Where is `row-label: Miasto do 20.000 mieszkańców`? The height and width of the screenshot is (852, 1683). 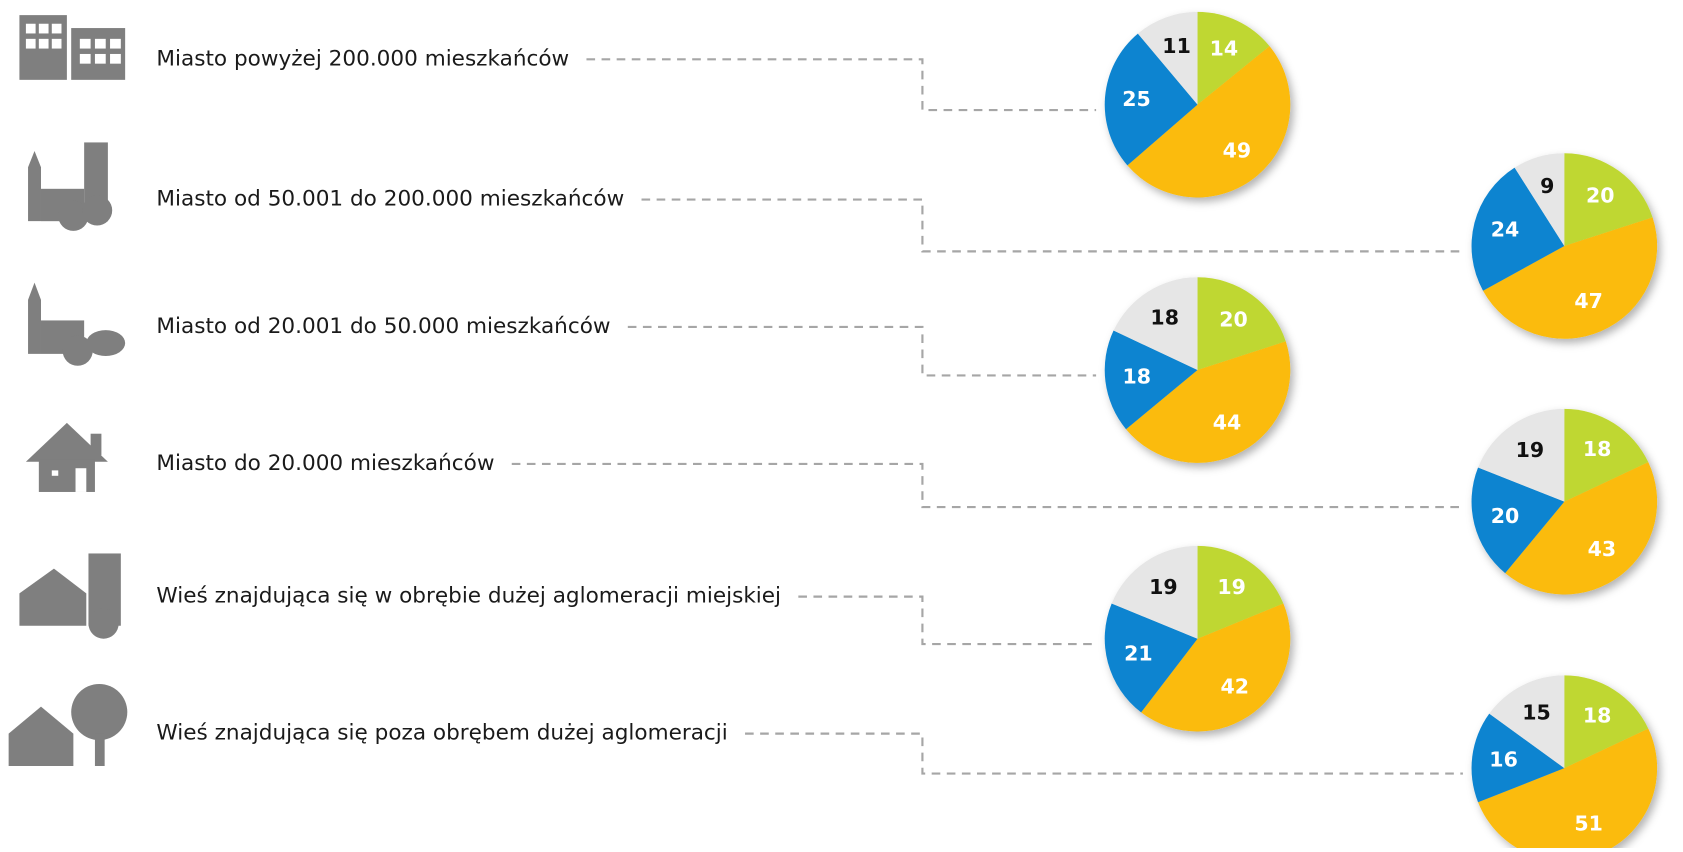
row-label: Miasto do 20.000 mieszkańców is located at coordinates (325, 463).